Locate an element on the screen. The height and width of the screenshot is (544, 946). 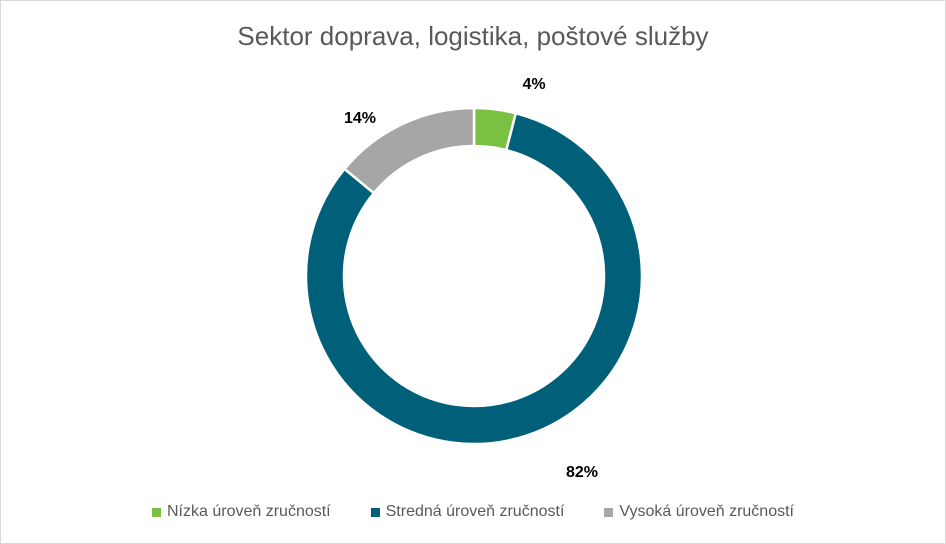
legend-swatch-stredna is located at coordinates (375, 512).